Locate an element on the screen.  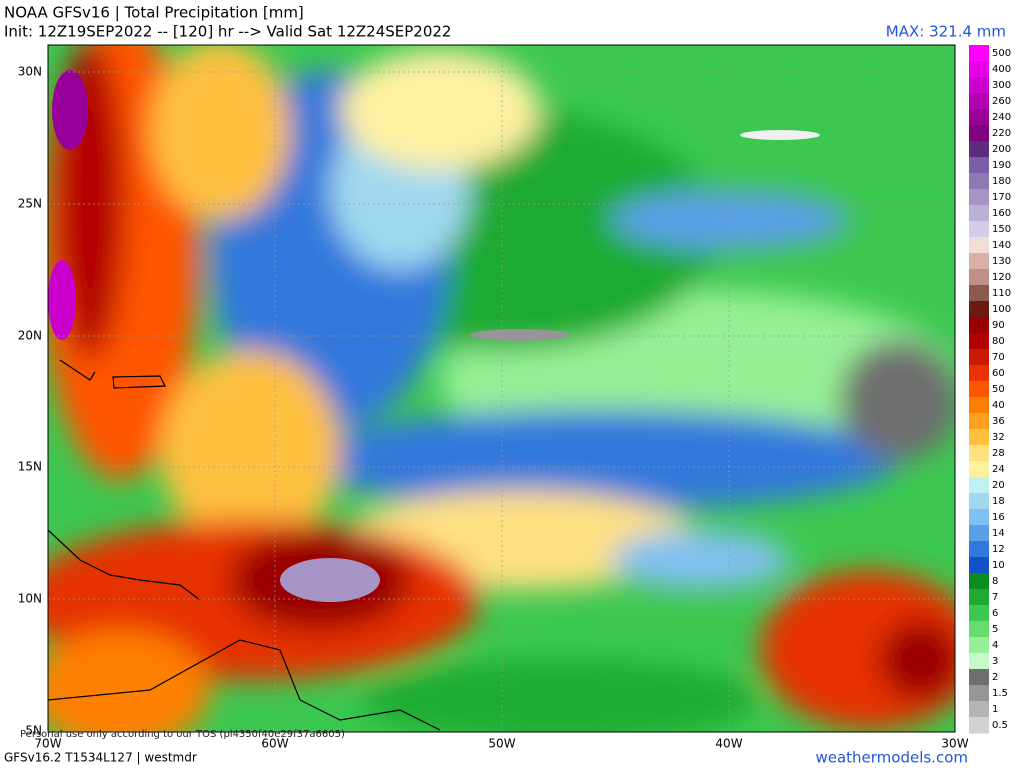
colorbar-label: 1.5 is located at coordinates (1000, 693).